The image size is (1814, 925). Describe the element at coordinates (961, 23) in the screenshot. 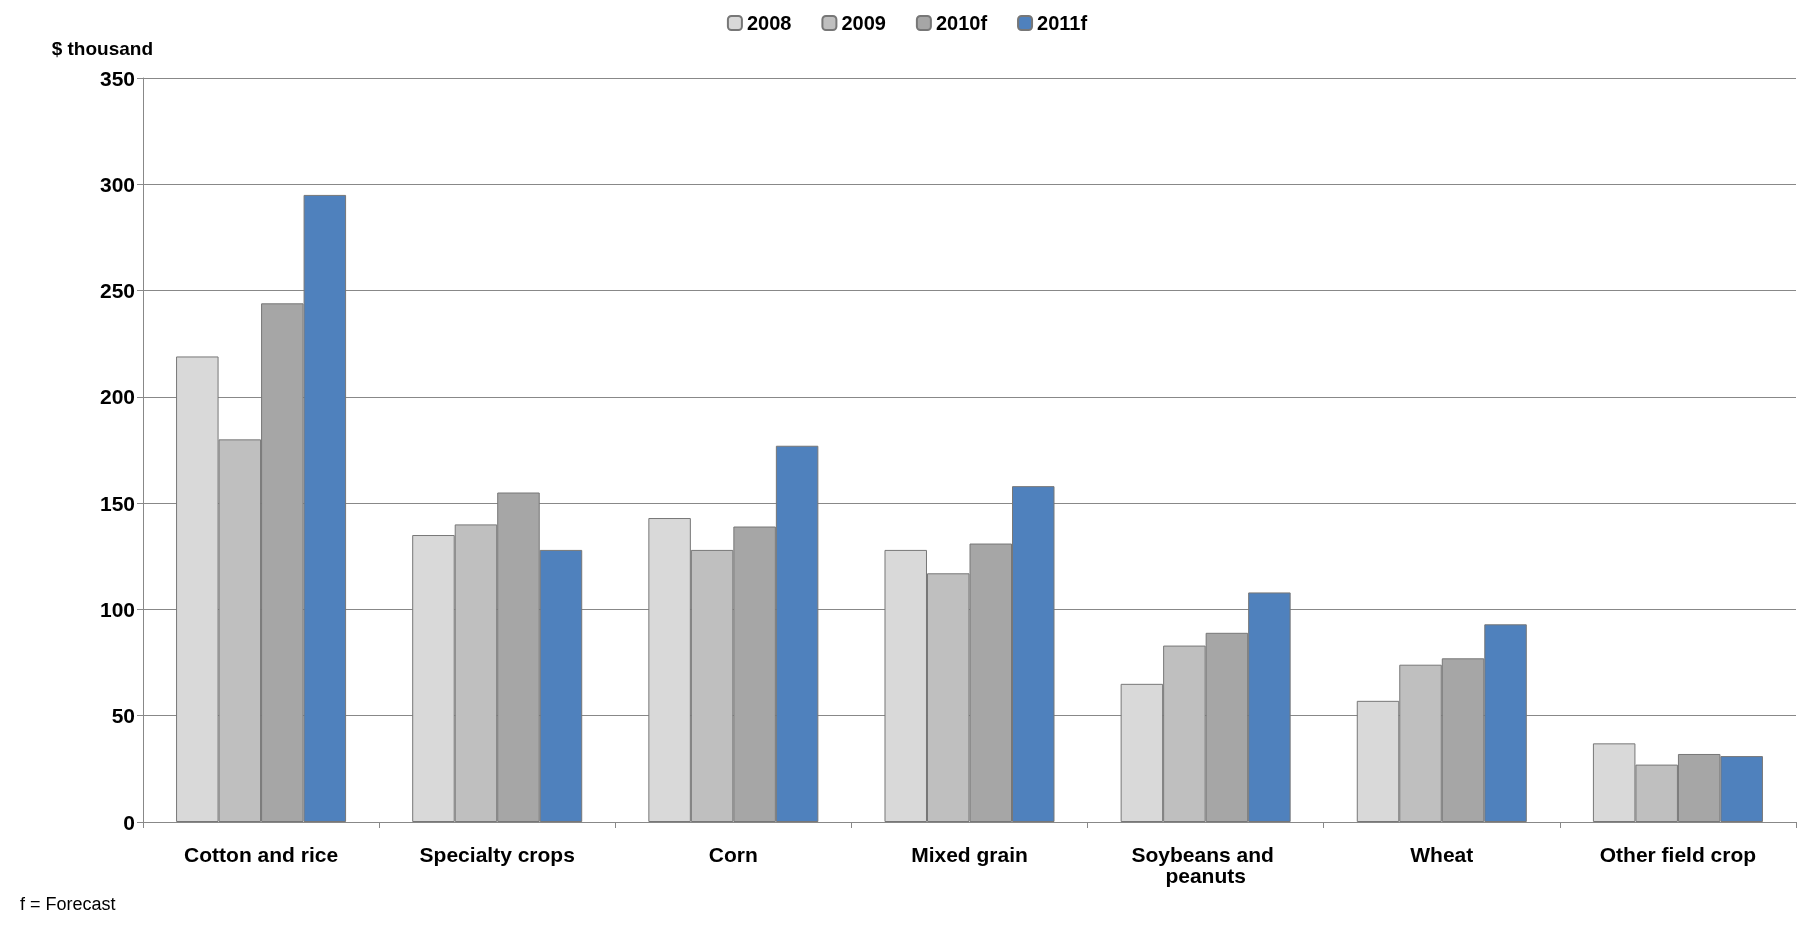

I see `legend-label: 2010f` at that location.